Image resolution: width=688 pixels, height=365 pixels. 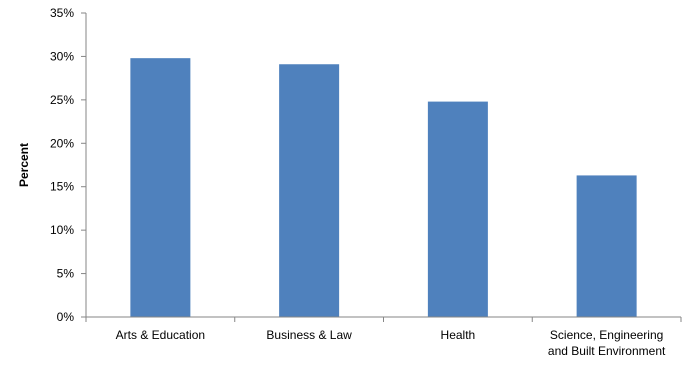 I want to click on y-axis-ticks: 0% 5% 10% 15% 20% 25% 30% 35%, so click(x=68, y=165).